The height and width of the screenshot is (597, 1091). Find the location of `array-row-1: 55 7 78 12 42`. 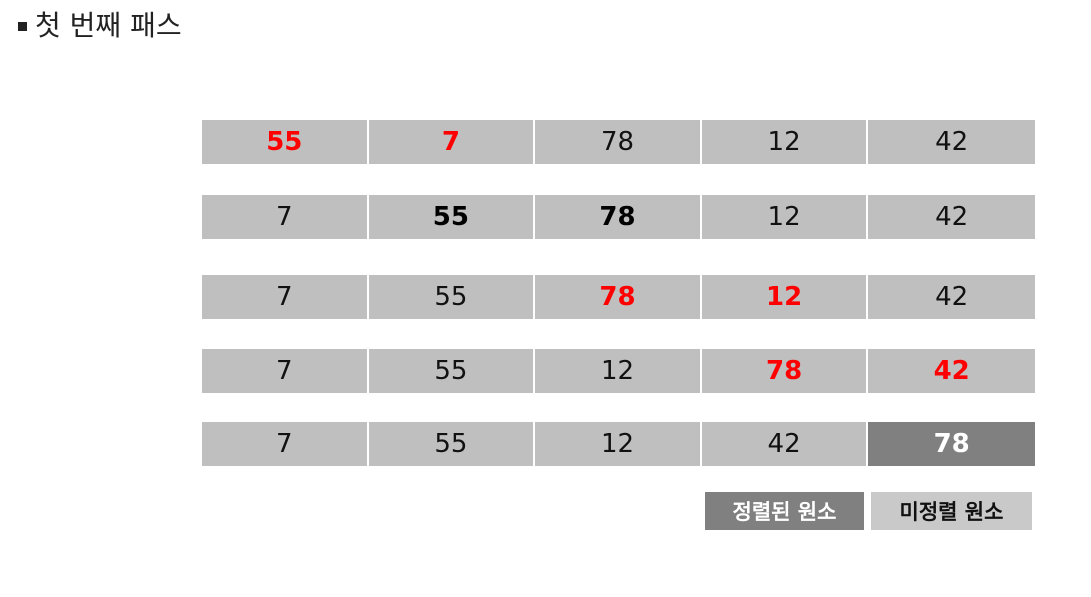

array-row-1: 55 7 78 12 42 is located at coordinates (618, 142).